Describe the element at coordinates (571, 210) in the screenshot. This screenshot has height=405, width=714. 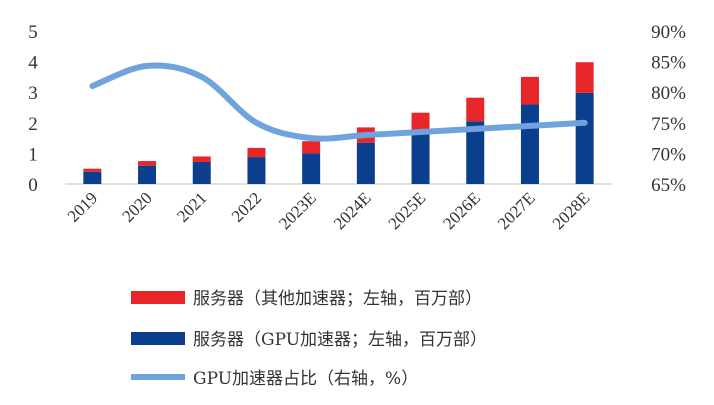
I see `x-axis-tick-label: 2028E` at that location.